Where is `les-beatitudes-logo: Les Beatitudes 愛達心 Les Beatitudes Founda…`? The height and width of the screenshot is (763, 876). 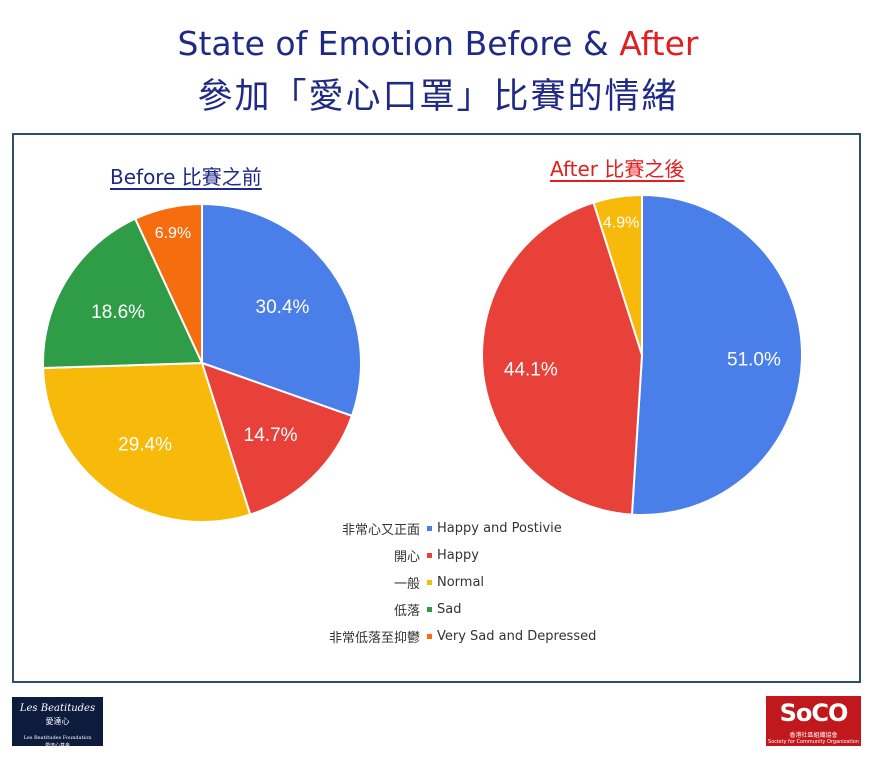 les-beatitudes-logo: Les Beatitudes 愛達心 Les Beatitudes Founda… is located at coordinates (57, 723).